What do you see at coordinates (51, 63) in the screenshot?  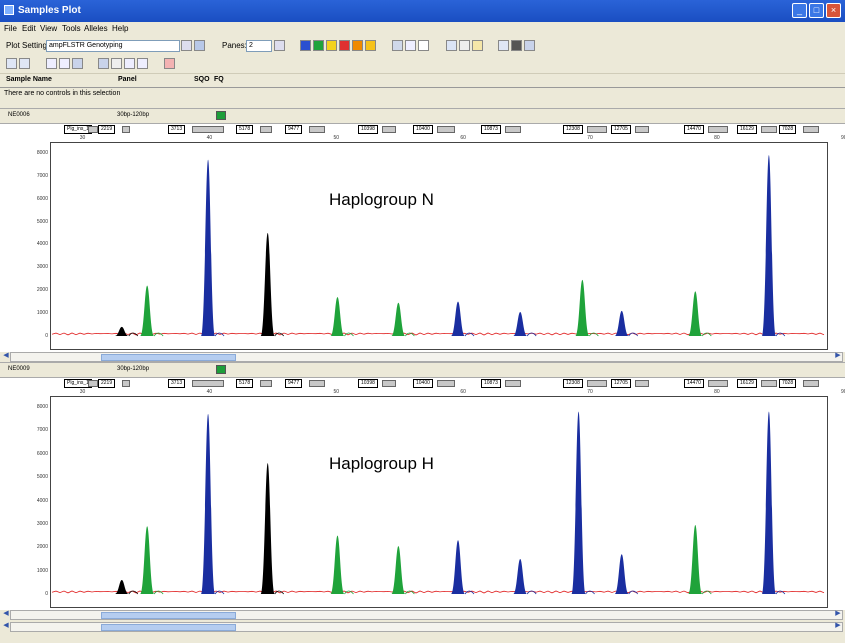 I see `pan-left-icon` at bounding box center [51, 63].